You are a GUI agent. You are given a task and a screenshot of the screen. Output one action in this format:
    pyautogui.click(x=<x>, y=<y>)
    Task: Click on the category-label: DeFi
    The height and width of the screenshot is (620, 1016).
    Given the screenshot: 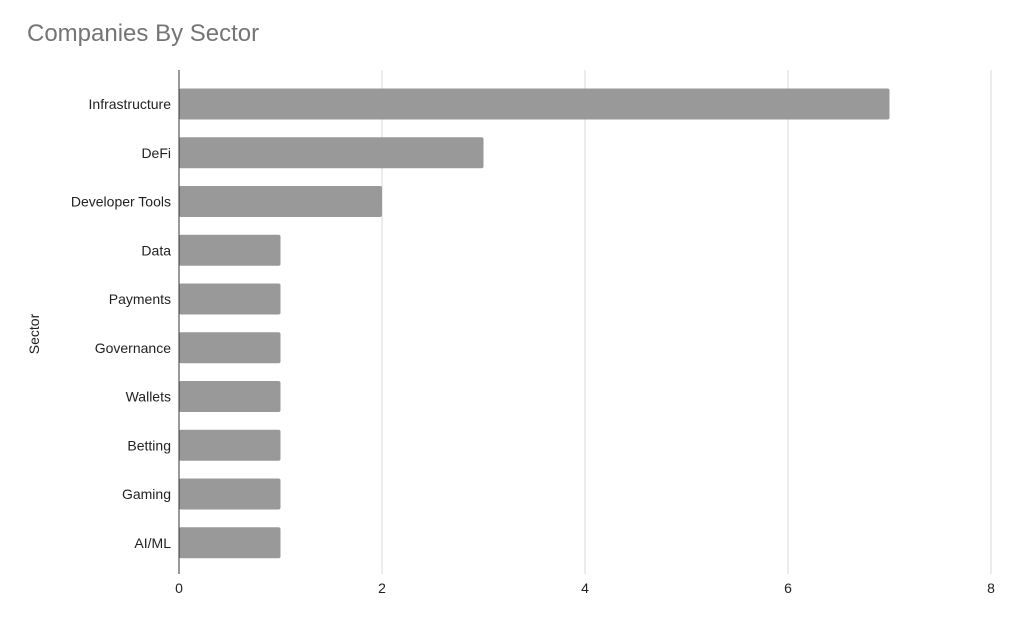 What is the action you would take?
    pyautogui.click(x=156, y=153)
    